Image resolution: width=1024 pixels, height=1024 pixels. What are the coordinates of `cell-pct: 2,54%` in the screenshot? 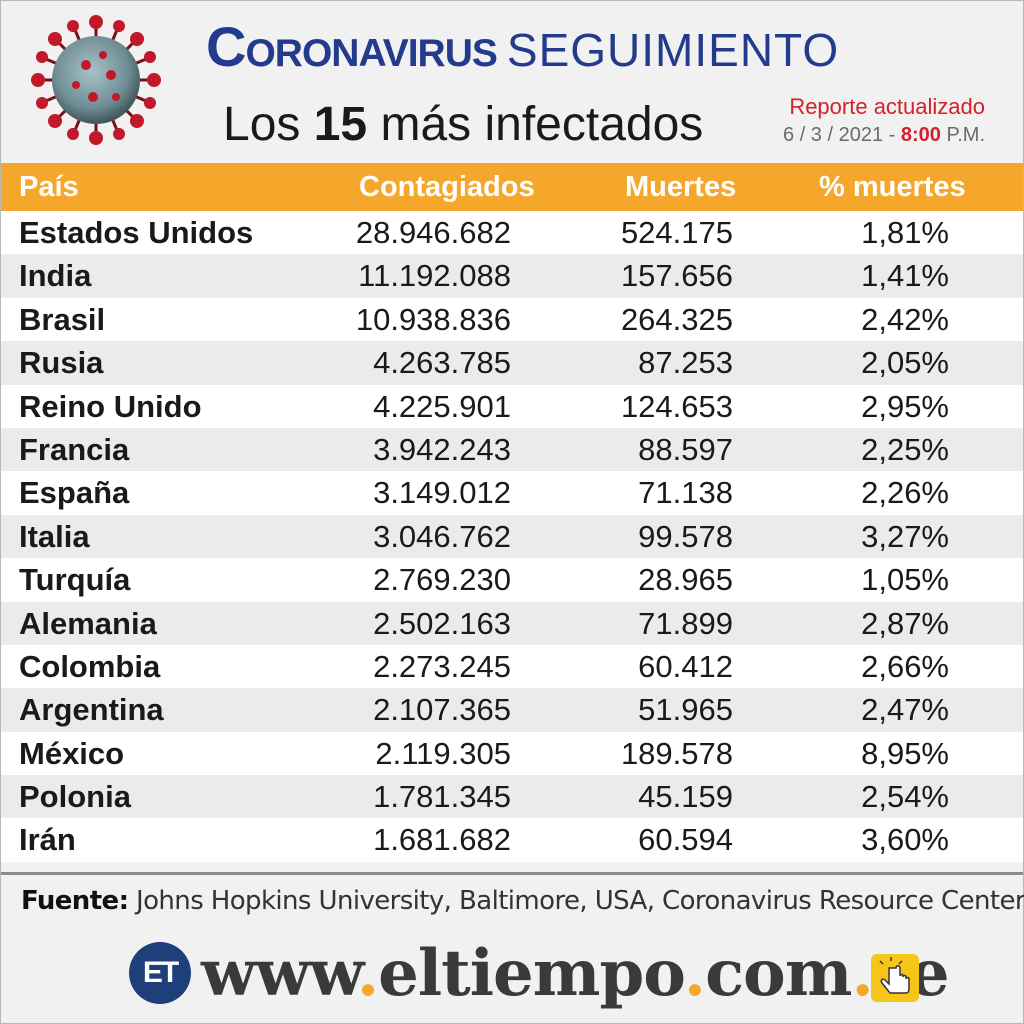 It's located at (905, 797).